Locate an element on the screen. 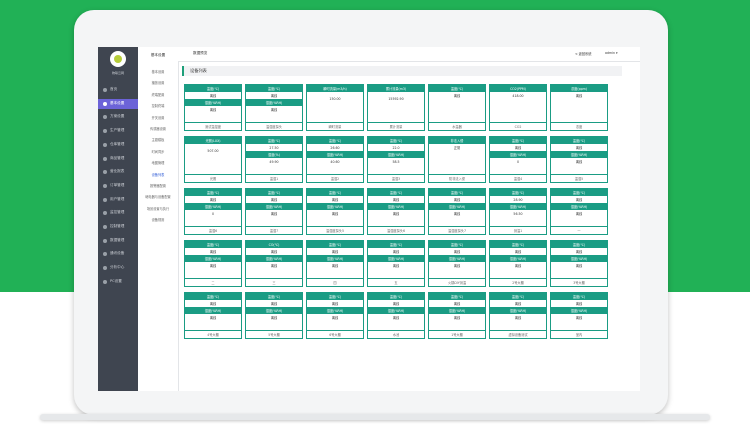 This screenshot has height=438, width=750. submenu-item: 地图管理 is located at coordinates (158, 163).